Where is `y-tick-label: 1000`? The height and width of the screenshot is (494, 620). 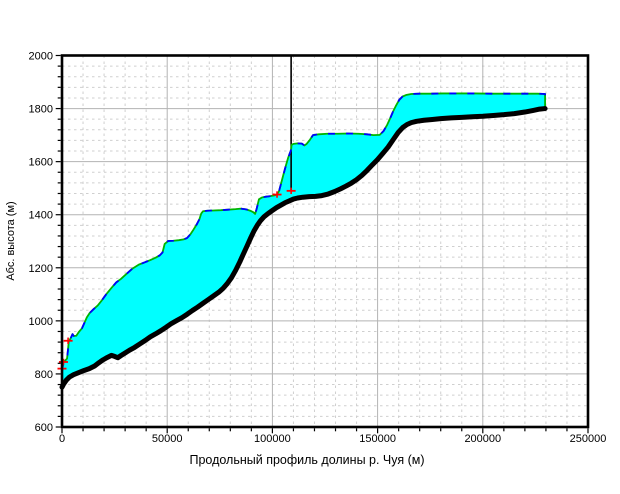
y-tick-label: 1000 is located at coordinates (41, 322).